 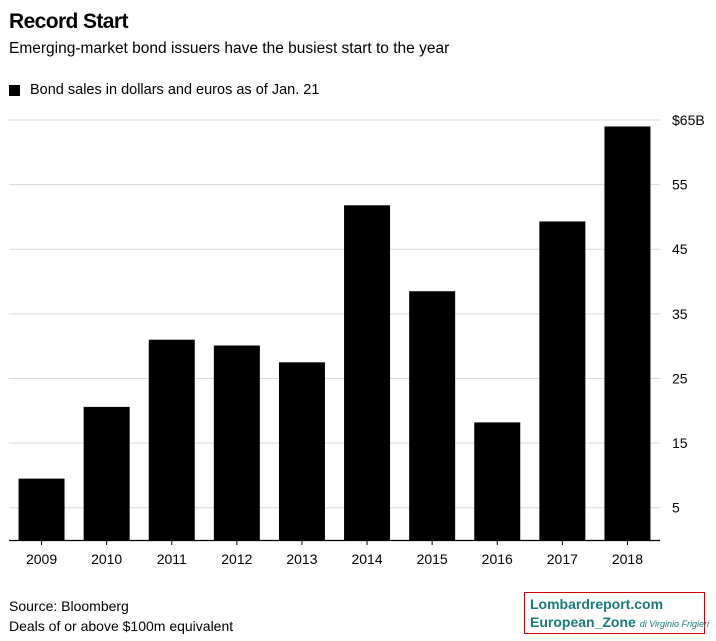 What do you see at coordinates (597, 604) in the screenshot?
I see `watermark-line1: Lombardreport.com` at bounding box center [597, 604].